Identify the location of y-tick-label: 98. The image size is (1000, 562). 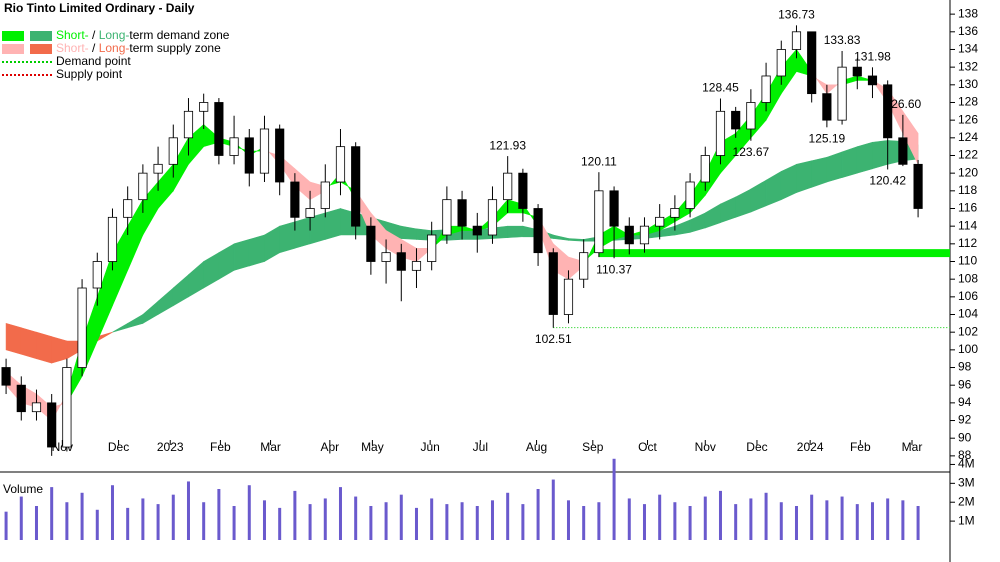
(965, 367).